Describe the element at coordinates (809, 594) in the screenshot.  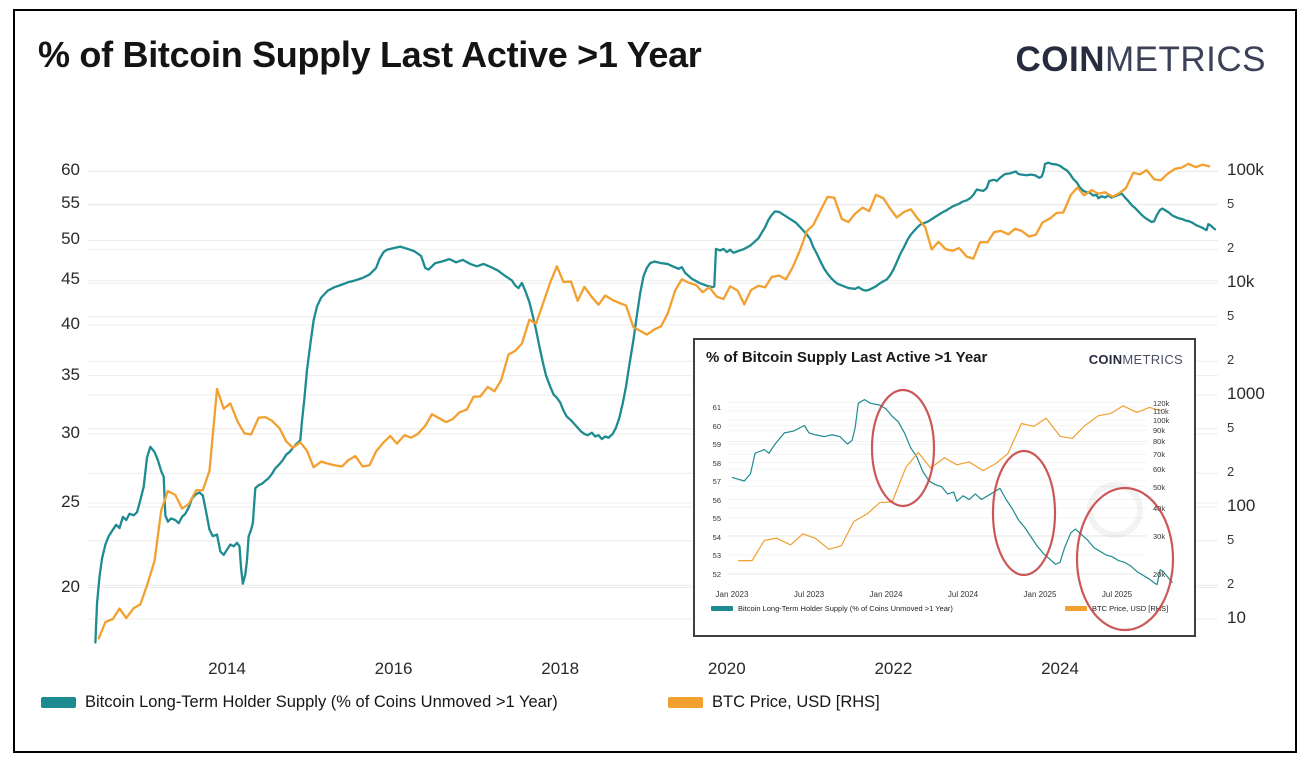
I see `inset-x-tick-jul-2023: Jul 2023` at that location.